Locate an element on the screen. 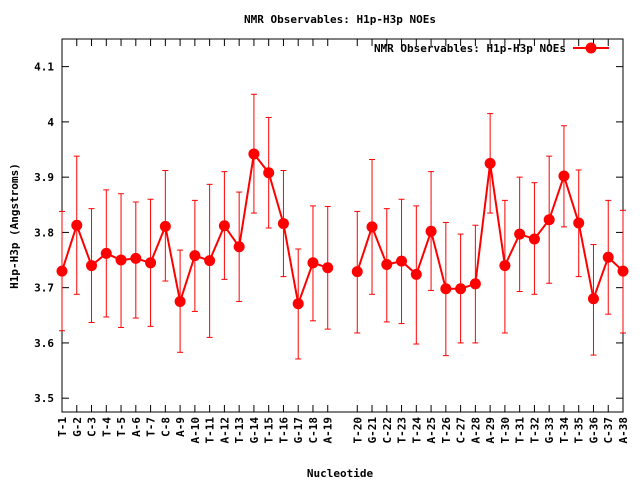 The width and height of the screenshot is (640, 480). x-tick-label: G-36 is located at coordinates (593, 430).